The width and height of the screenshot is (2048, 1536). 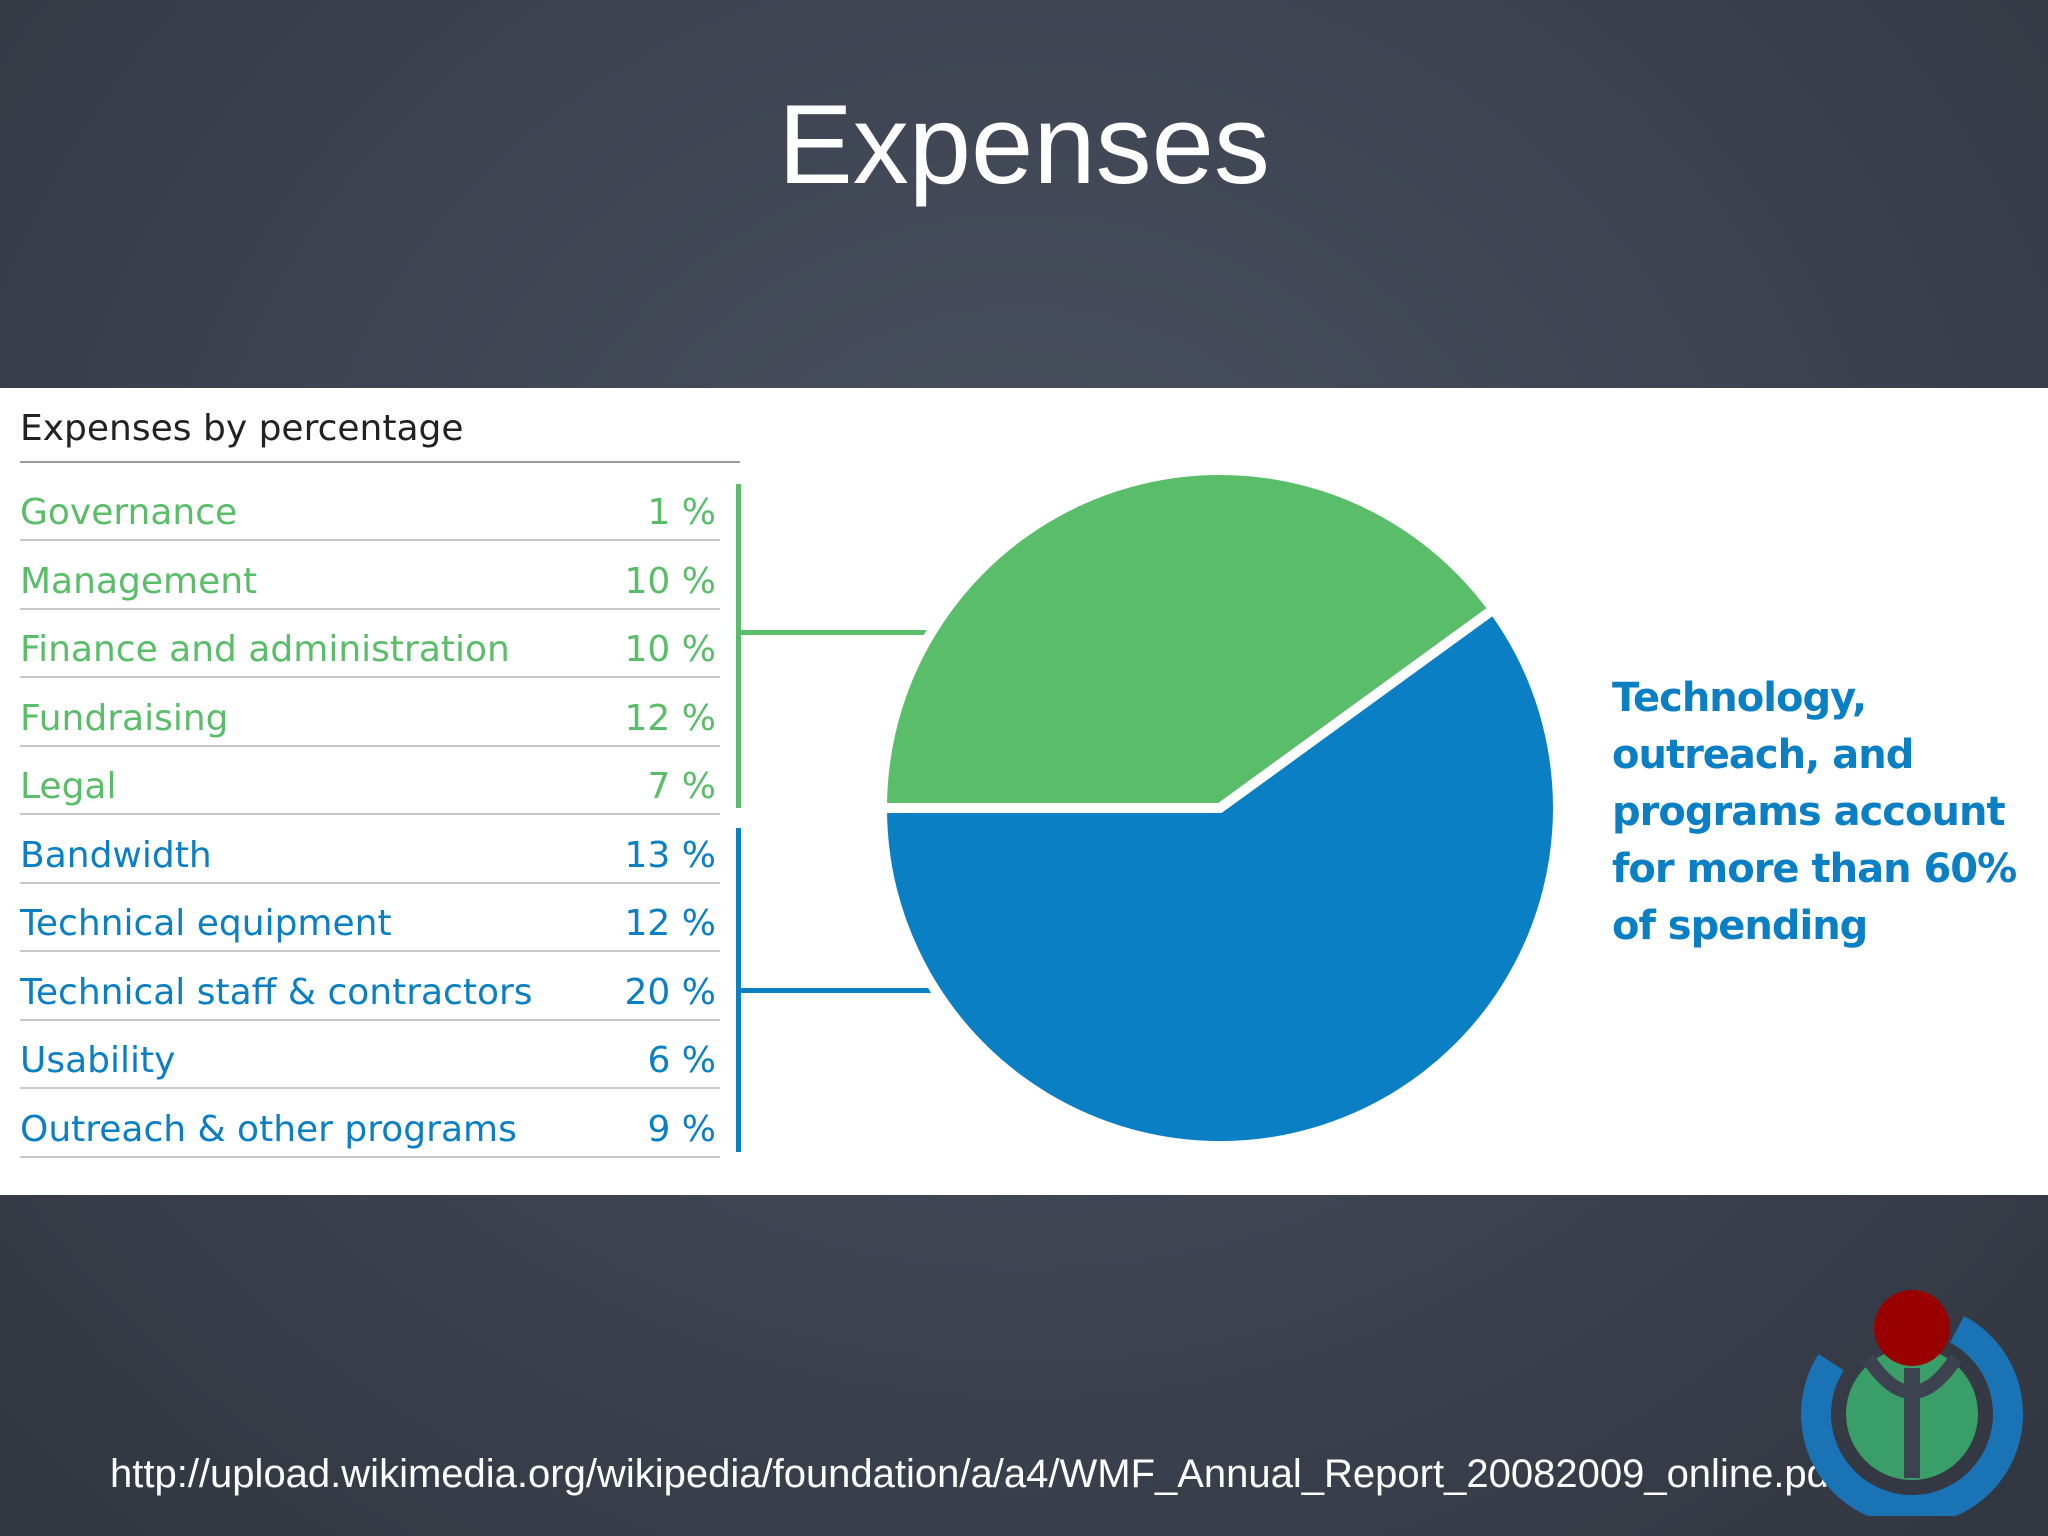 What do you see at coordinates (370, 1055) in the screenshot?
I see `table-row: Usability 6 %` at bounding box center [370, 1055].